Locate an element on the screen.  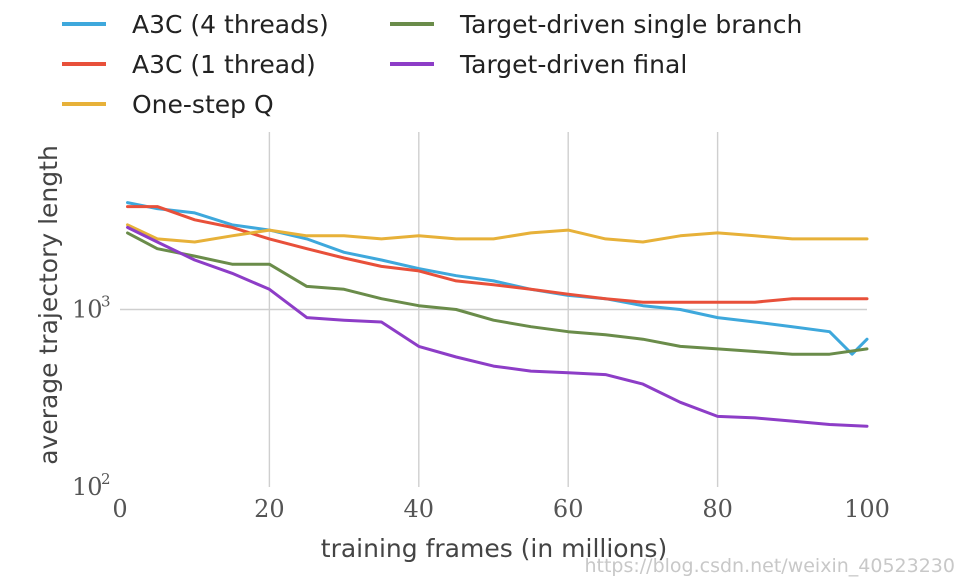
x-tick-label: 80 is located at coordinates (717, 509).